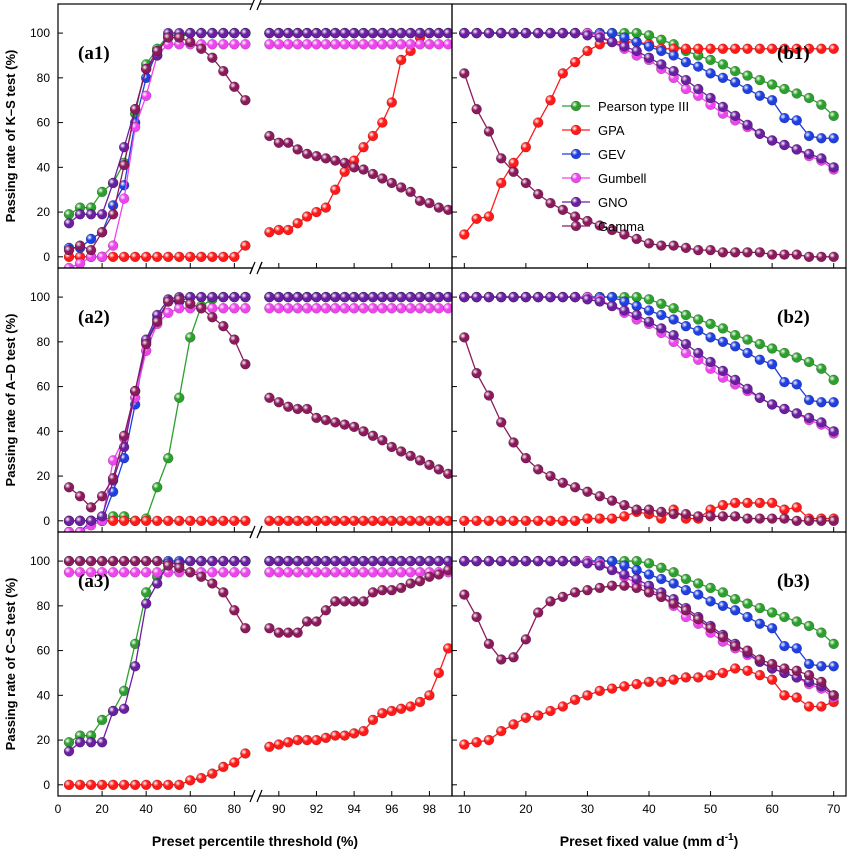 The width and height of the screenshot is (848, 850). I want to click on x-tick-label: 30, so click(588, 809).